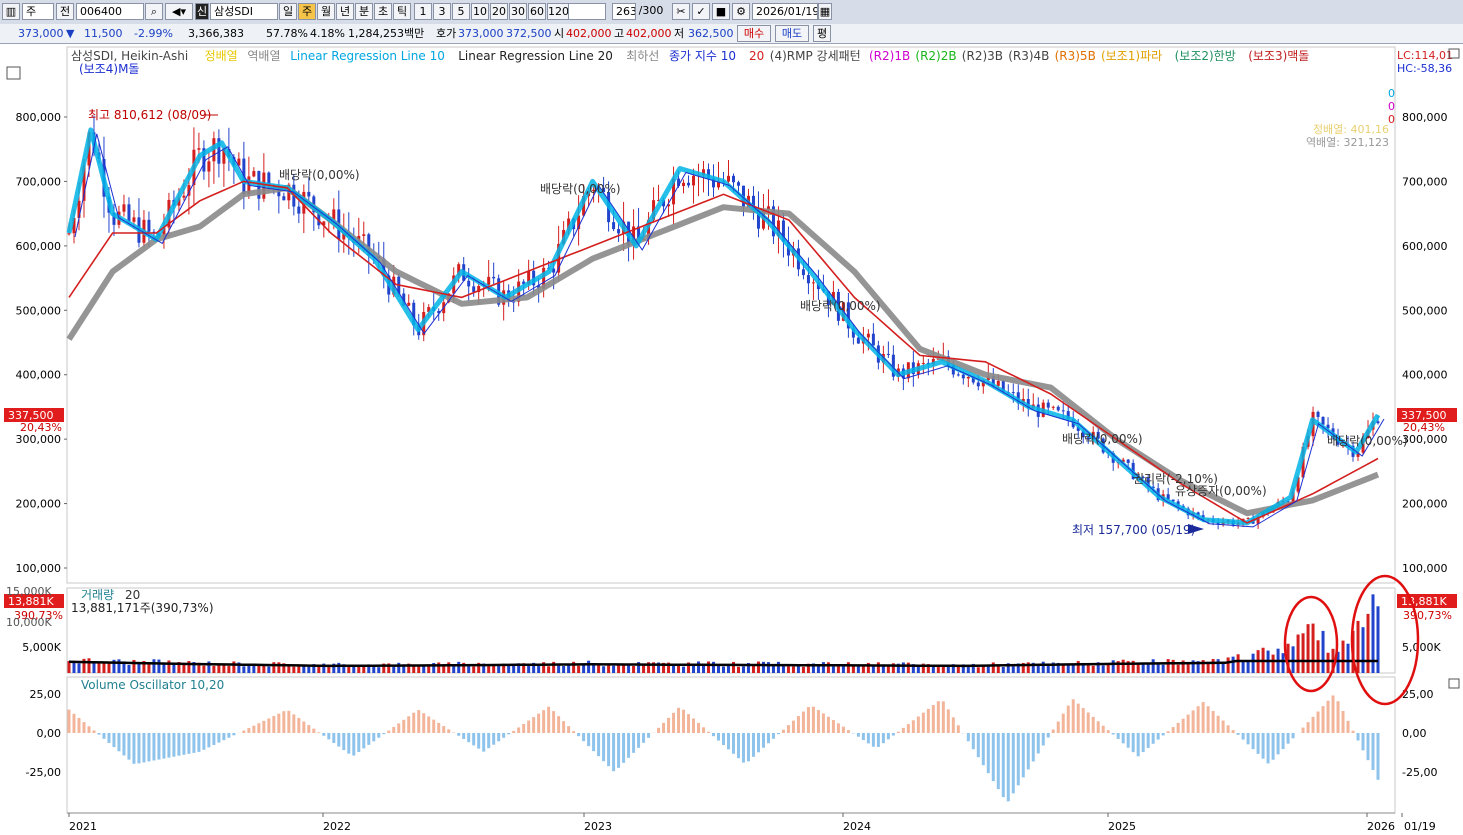 The height and width of the screenshot is (835, 1463). What do you see at coordinates (326, 11) in the screenshot?
I see `period-2: 월` at bounding box center [326, 11].